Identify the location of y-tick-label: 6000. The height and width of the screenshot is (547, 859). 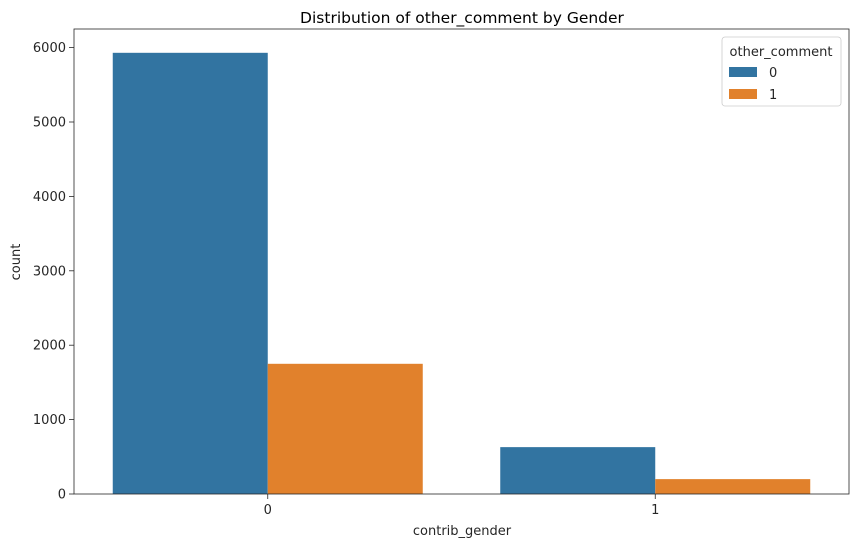
(49, 48).